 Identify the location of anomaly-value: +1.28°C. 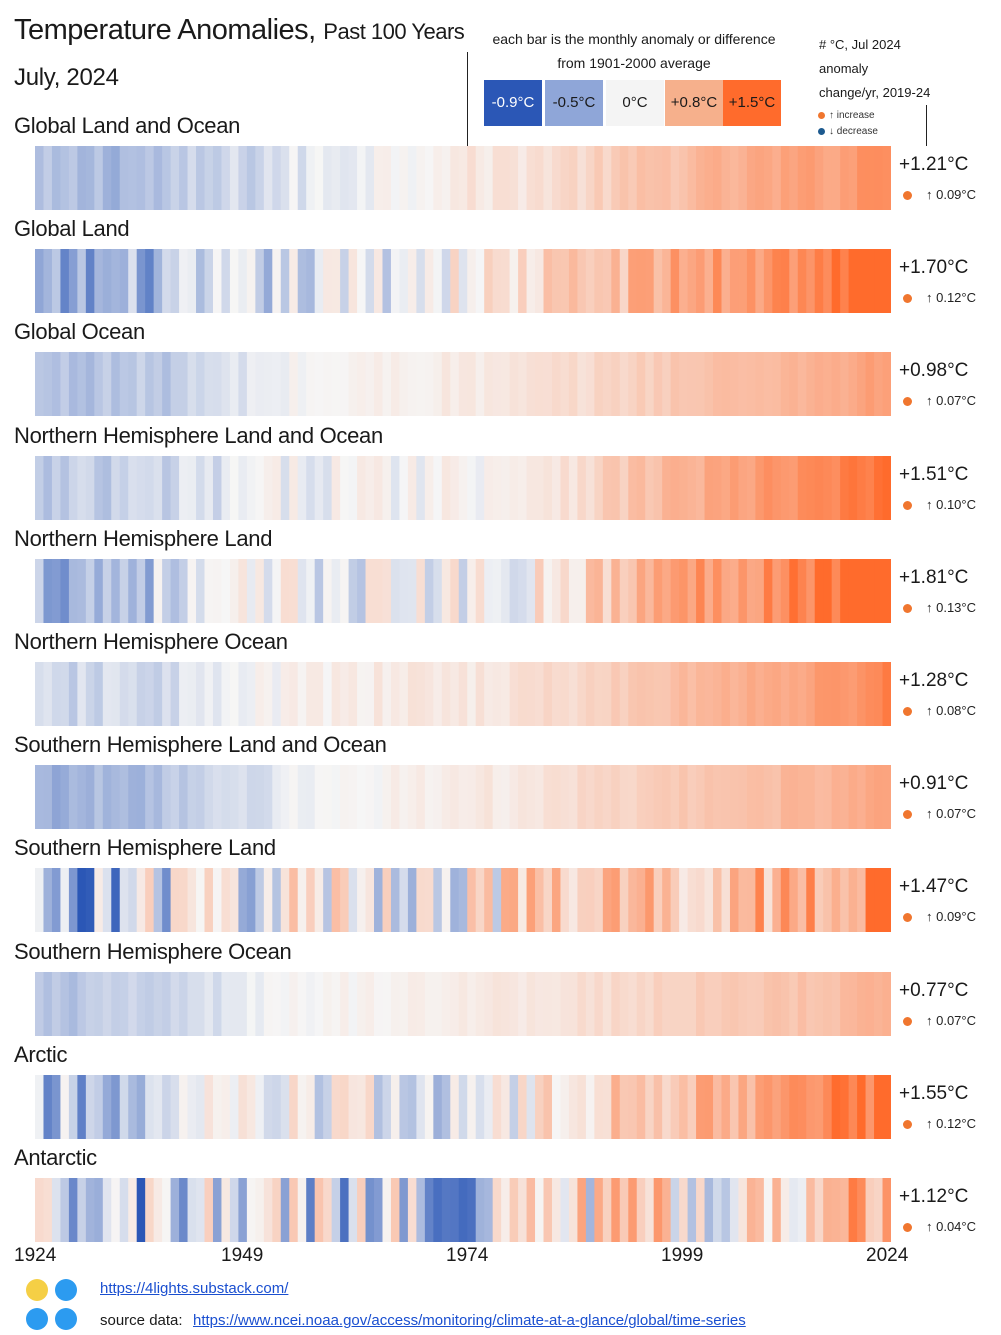
(934, 680).